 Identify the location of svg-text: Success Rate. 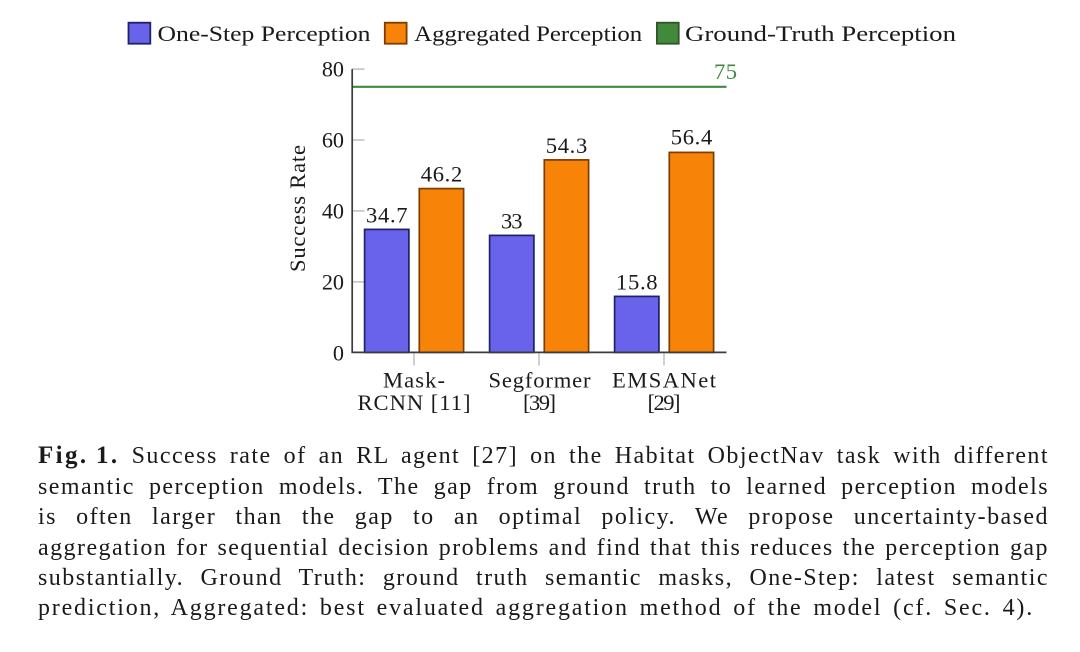
(297, 208).